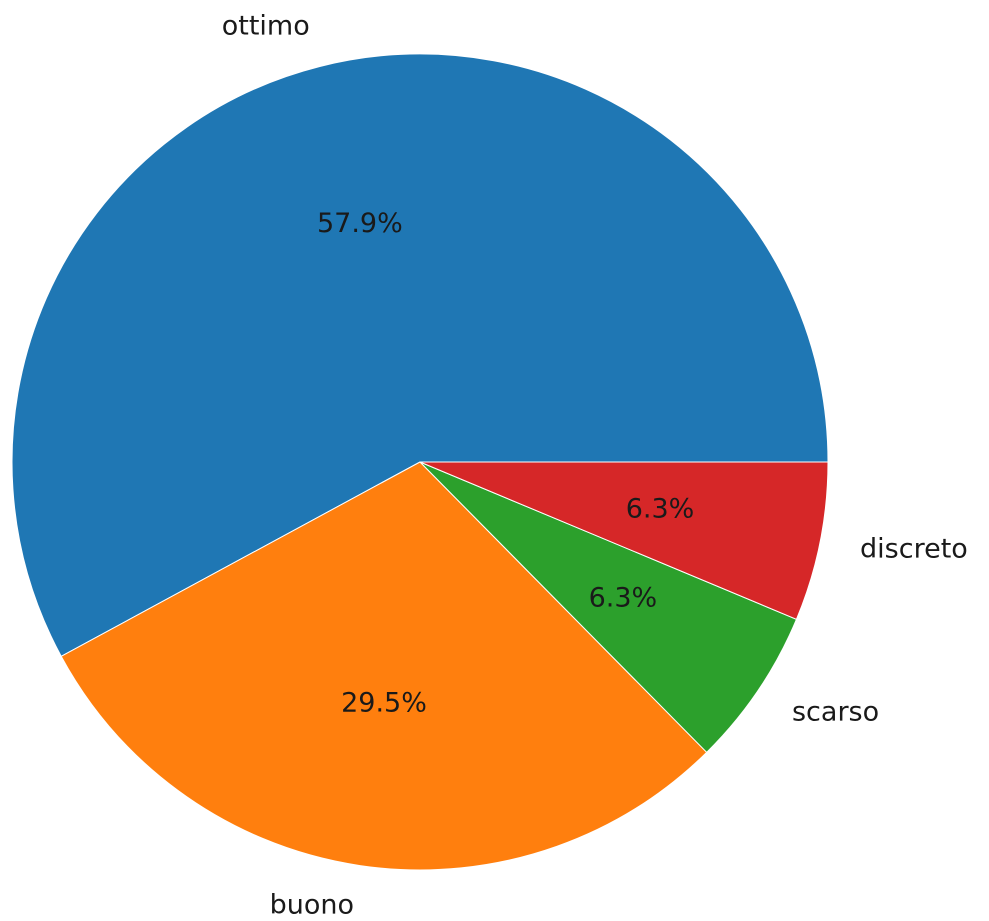 This screenshot has width=989, height=921. What do you see at coordinates (266, 25) in the screenshot?
I see `slice-label-ottimo: ottimo` at bounding box center [266, 25].